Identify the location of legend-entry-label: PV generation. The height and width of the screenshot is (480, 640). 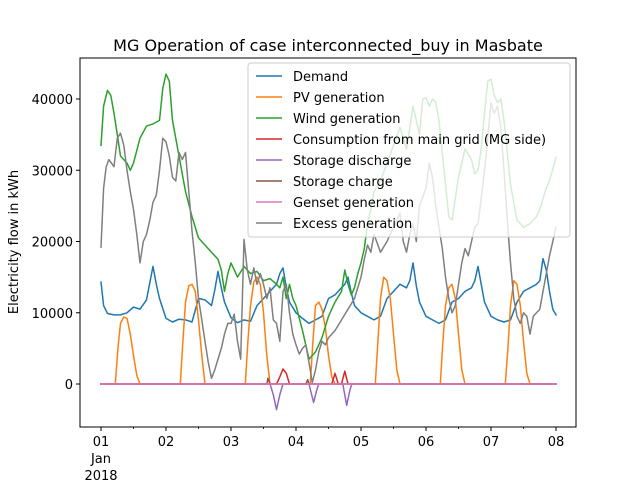
(339, 98).